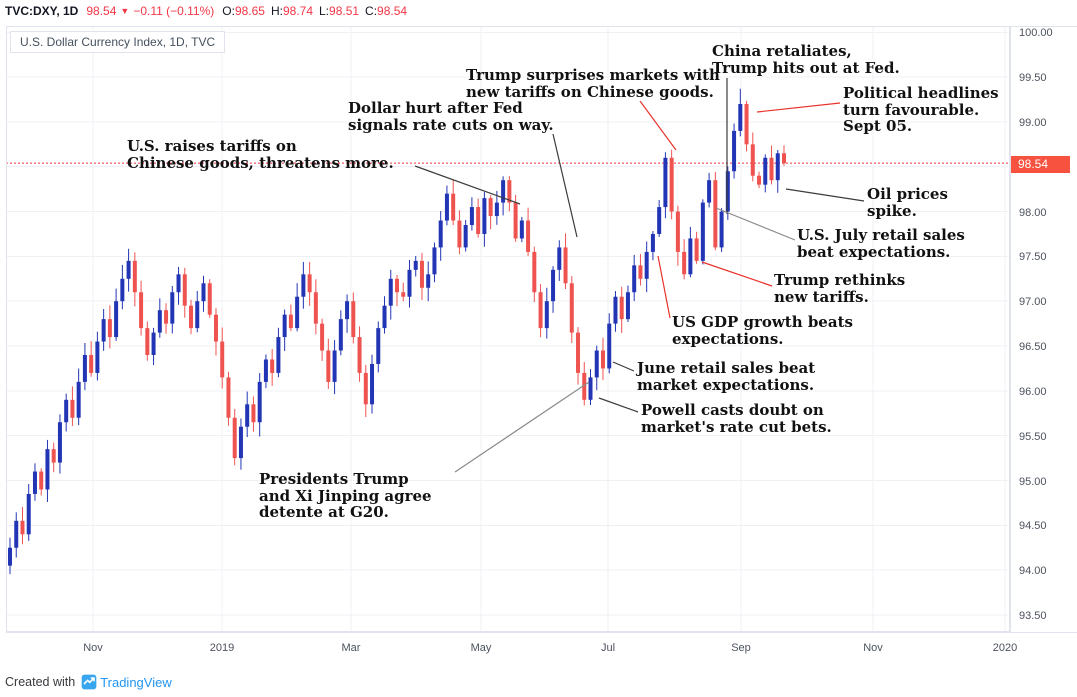 The width and height of the screenshot is (1077, 697). Describe the element at coordinates (315, 11) in the screenshot. I see `ohlc-values: O:98.65 H:98.74 L:98.51 C:98.54` at that location.